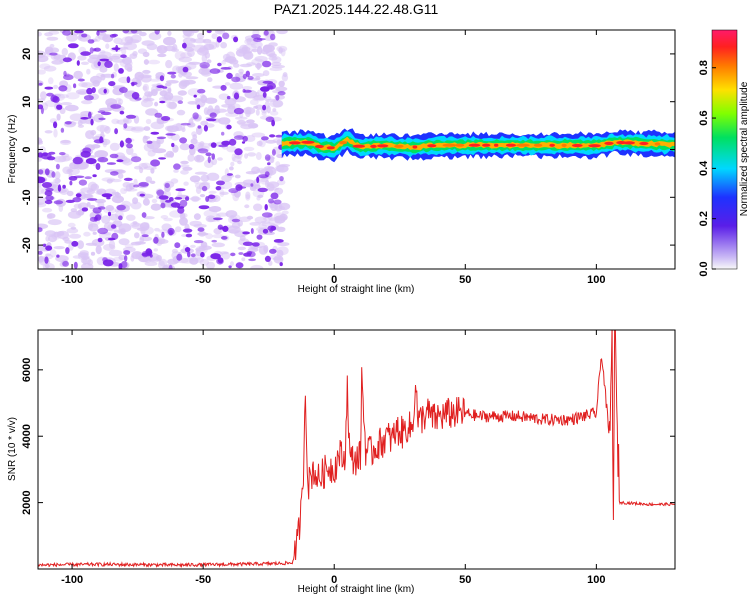 This screenshot has height=600, width=750. What do you see at coordinates (27, 102) in the screenshot?
I see `y-tick-label: 10` at bounding box center [27, 102].